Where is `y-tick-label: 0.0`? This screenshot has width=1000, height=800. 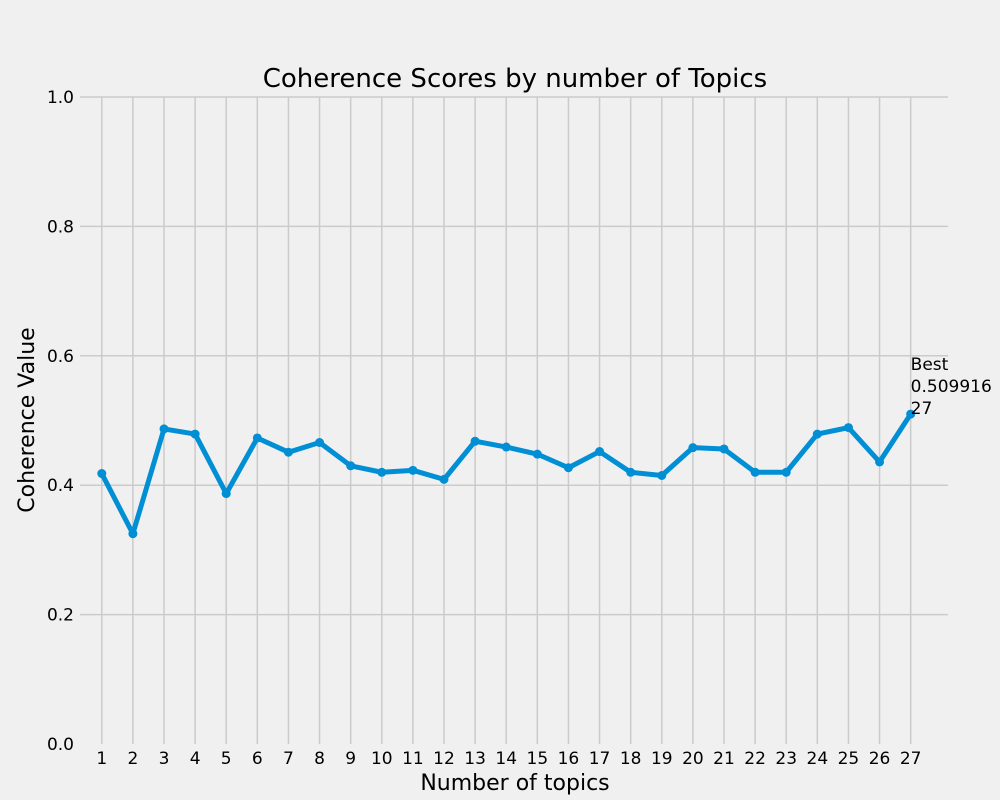
y-tick-label: 0.0 is located at coordinates (60, 745).